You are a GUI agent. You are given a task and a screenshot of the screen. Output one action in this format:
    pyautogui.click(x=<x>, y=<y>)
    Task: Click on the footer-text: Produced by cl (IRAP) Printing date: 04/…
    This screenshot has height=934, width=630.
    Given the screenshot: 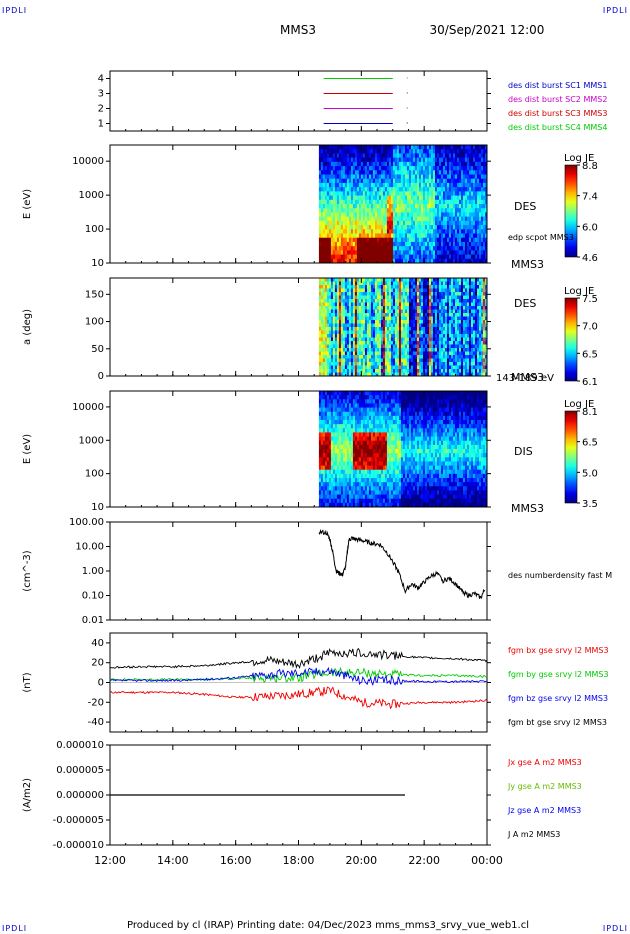 What is the action you would take?
    pyautogui.click(x=328, y=925)
    